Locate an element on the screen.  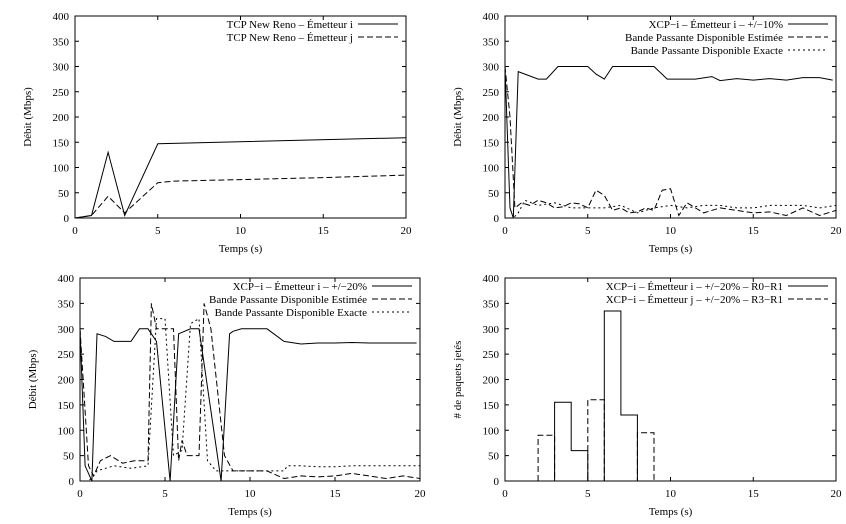
legend-entry: XCP−i – Émetteur i – +/−20% – R0−R1 is located at coordinates (694, 287).